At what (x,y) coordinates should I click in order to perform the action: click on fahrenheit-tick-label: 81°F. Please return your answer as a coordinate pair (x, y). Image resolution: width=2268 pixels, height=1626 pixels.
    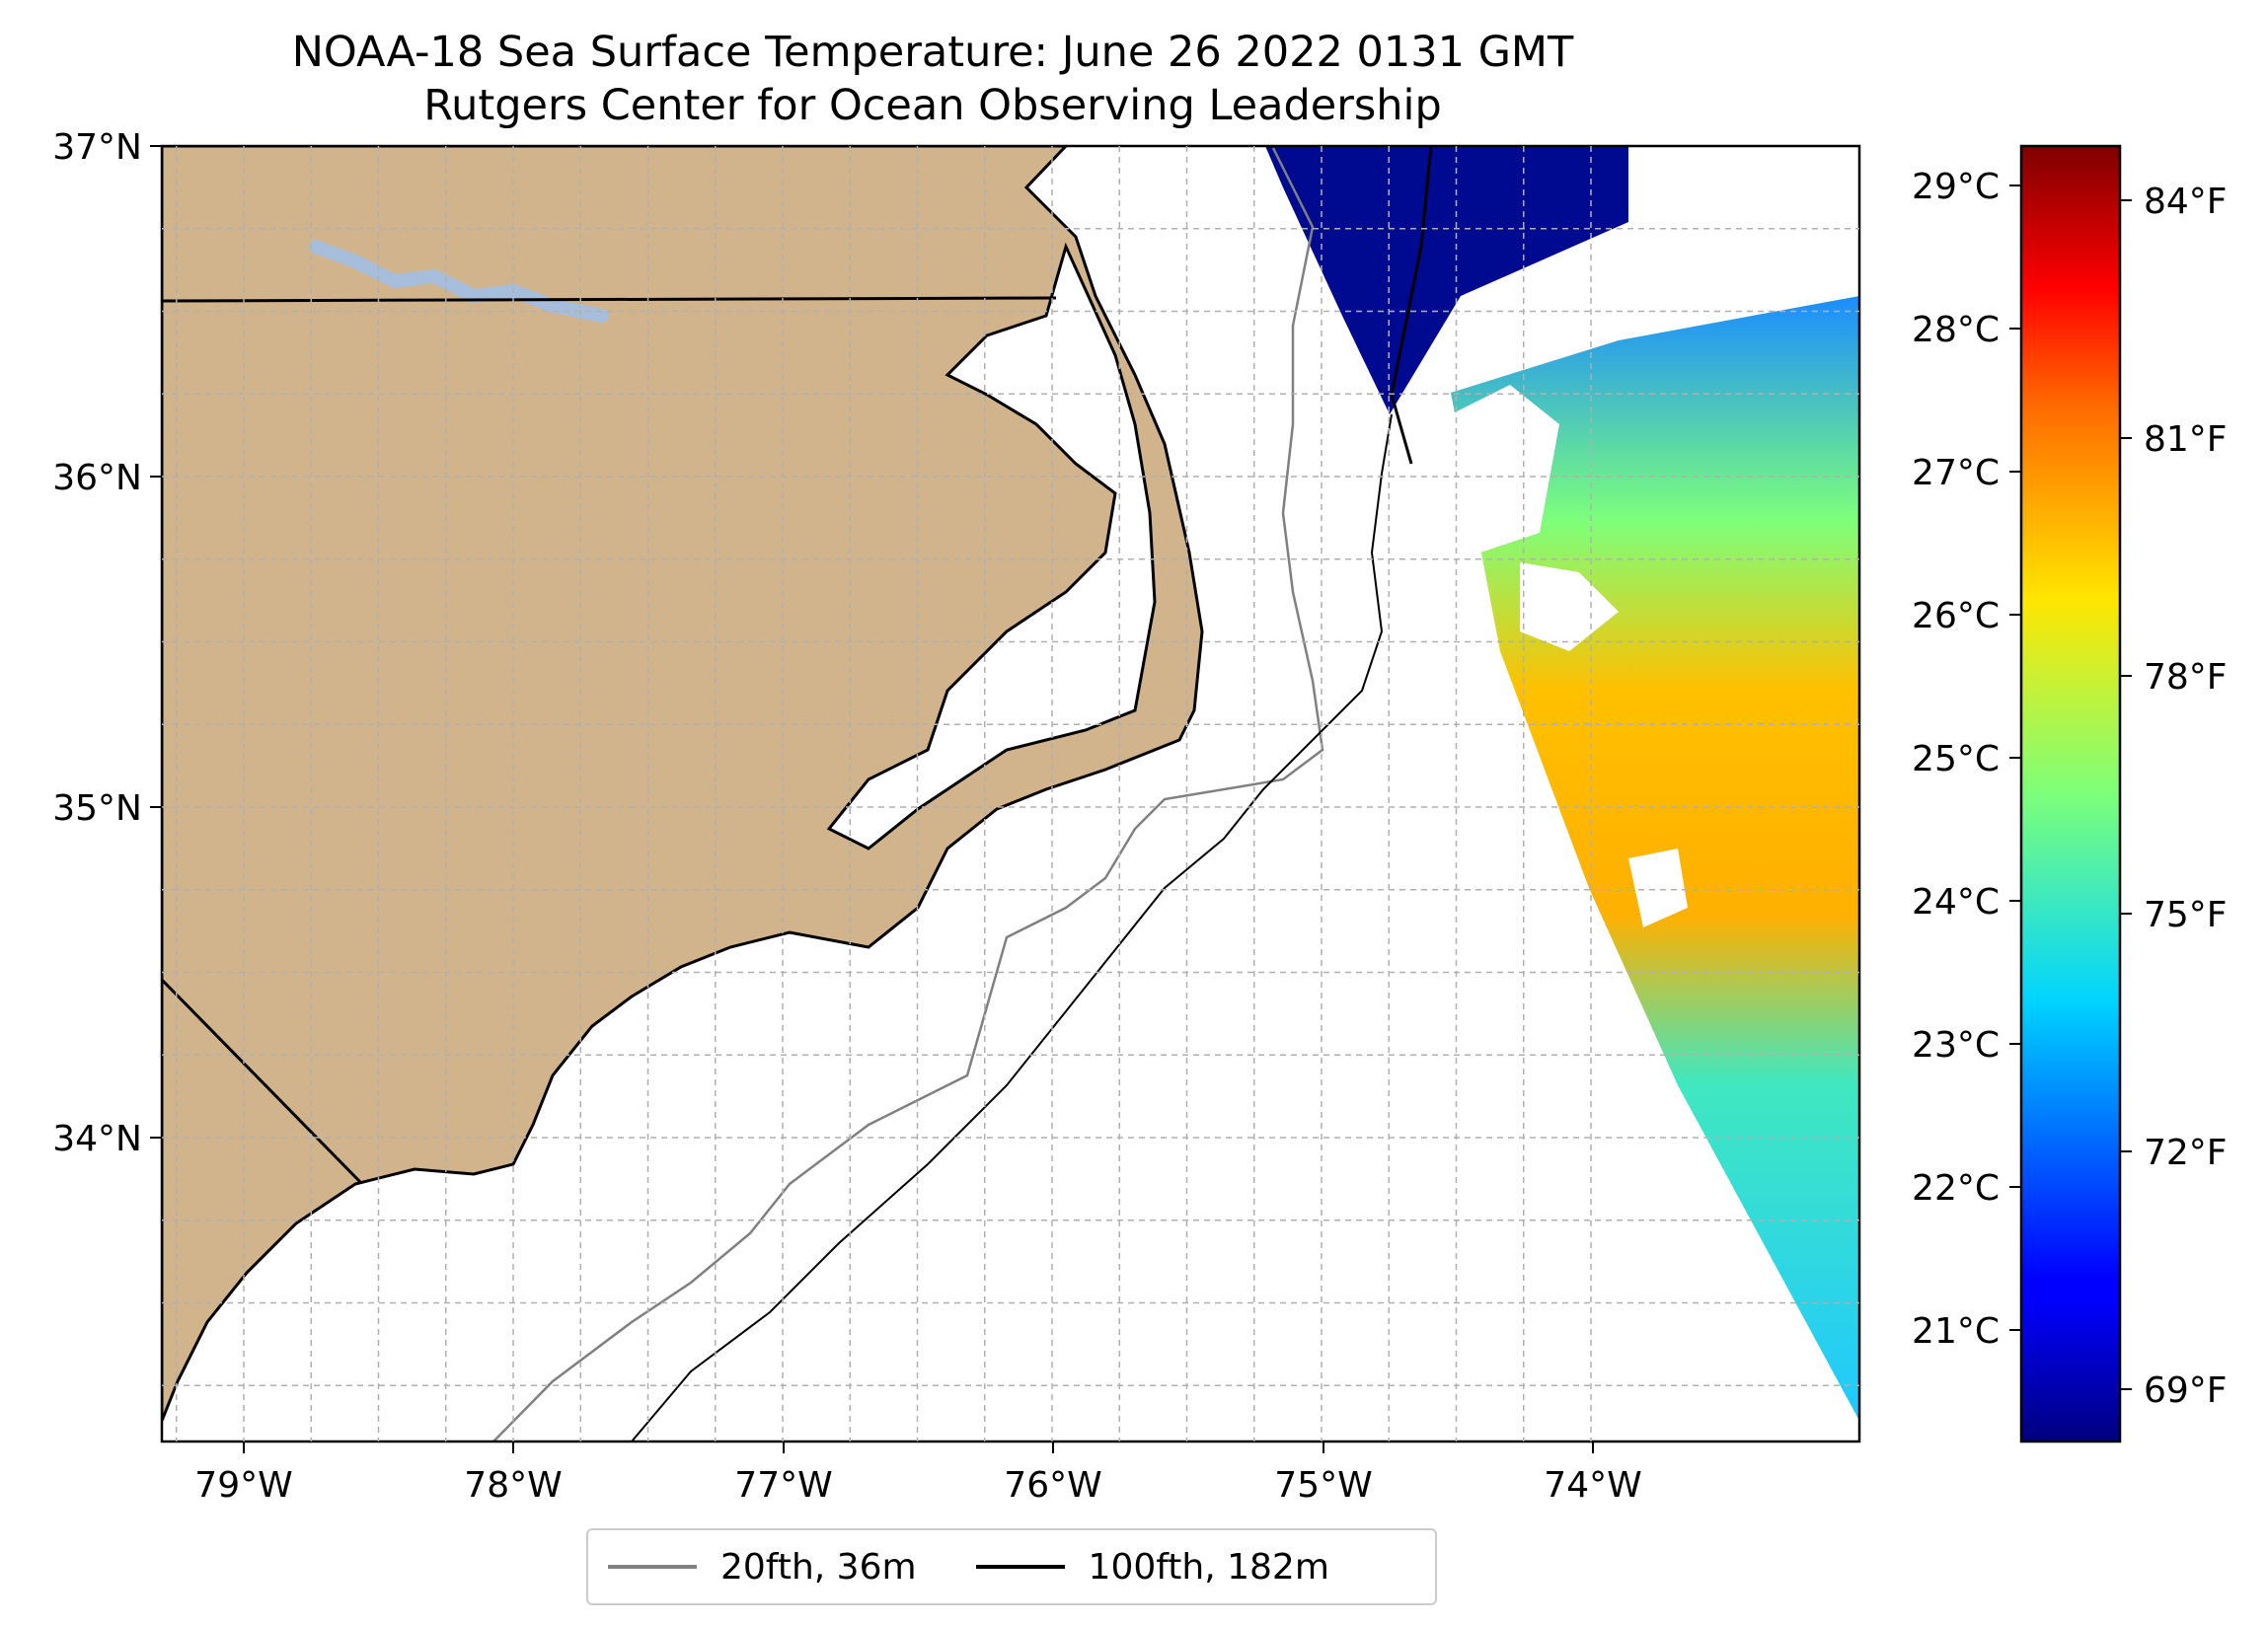
    Looking at the image, I should click on (2186, 439).